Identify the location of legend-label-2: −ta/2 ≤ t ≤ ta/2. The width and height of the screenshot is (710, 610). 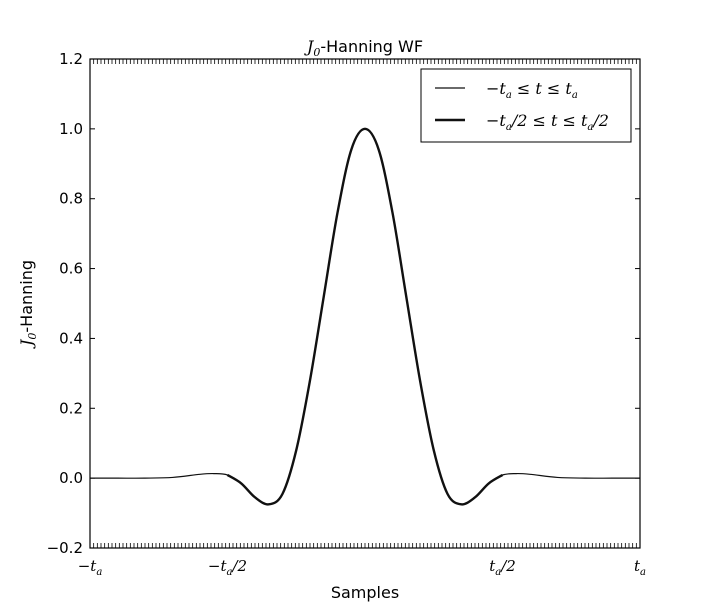
(547, 122).